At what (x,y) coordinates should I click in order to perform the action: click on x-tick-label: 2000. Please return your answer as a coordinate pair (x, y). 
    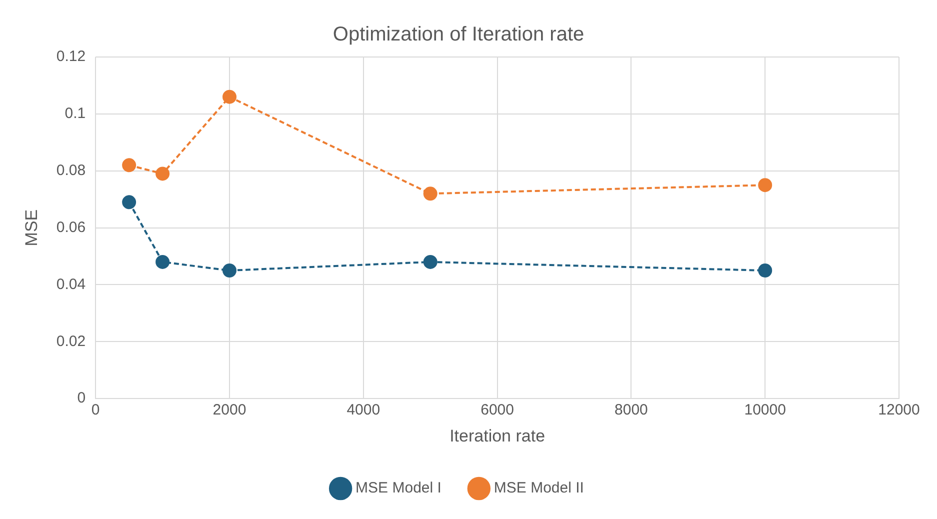
    Looking at the image, I should click on (229, 410).